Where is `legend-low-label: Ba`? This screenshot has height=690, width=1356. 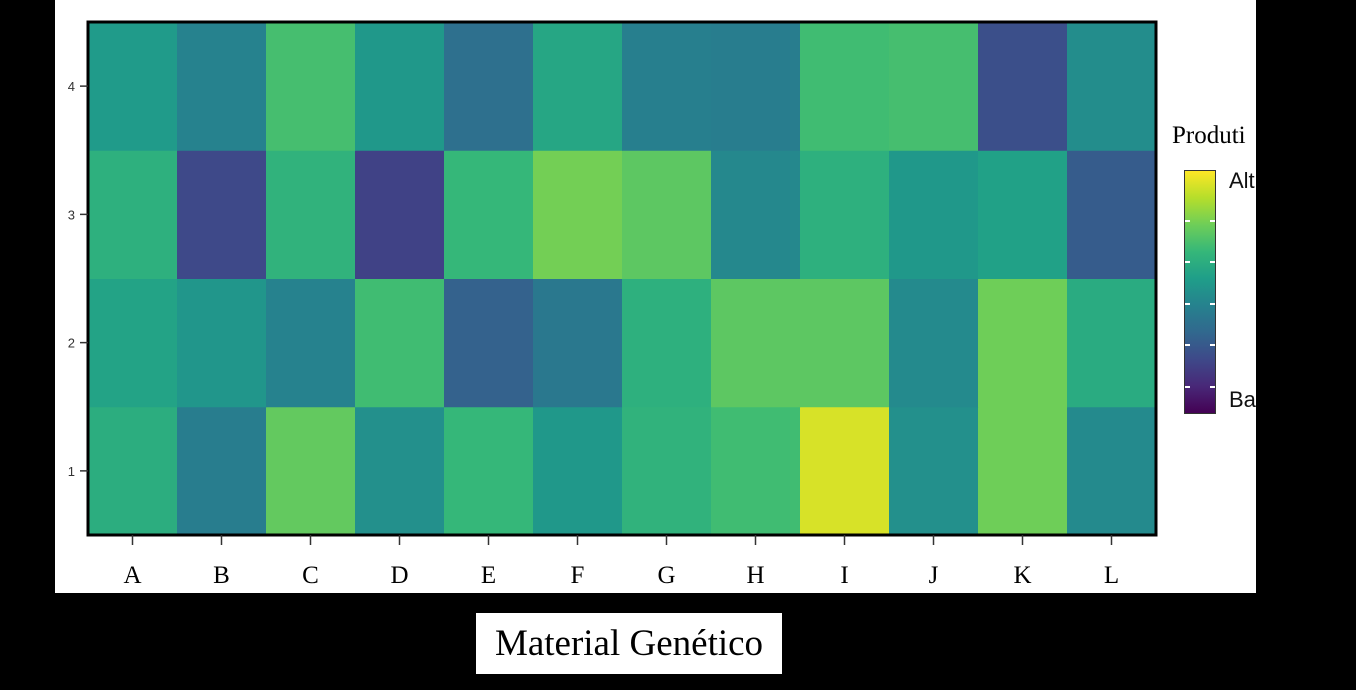 legend-low-label: Ba is located at coordinates (1242, 399).